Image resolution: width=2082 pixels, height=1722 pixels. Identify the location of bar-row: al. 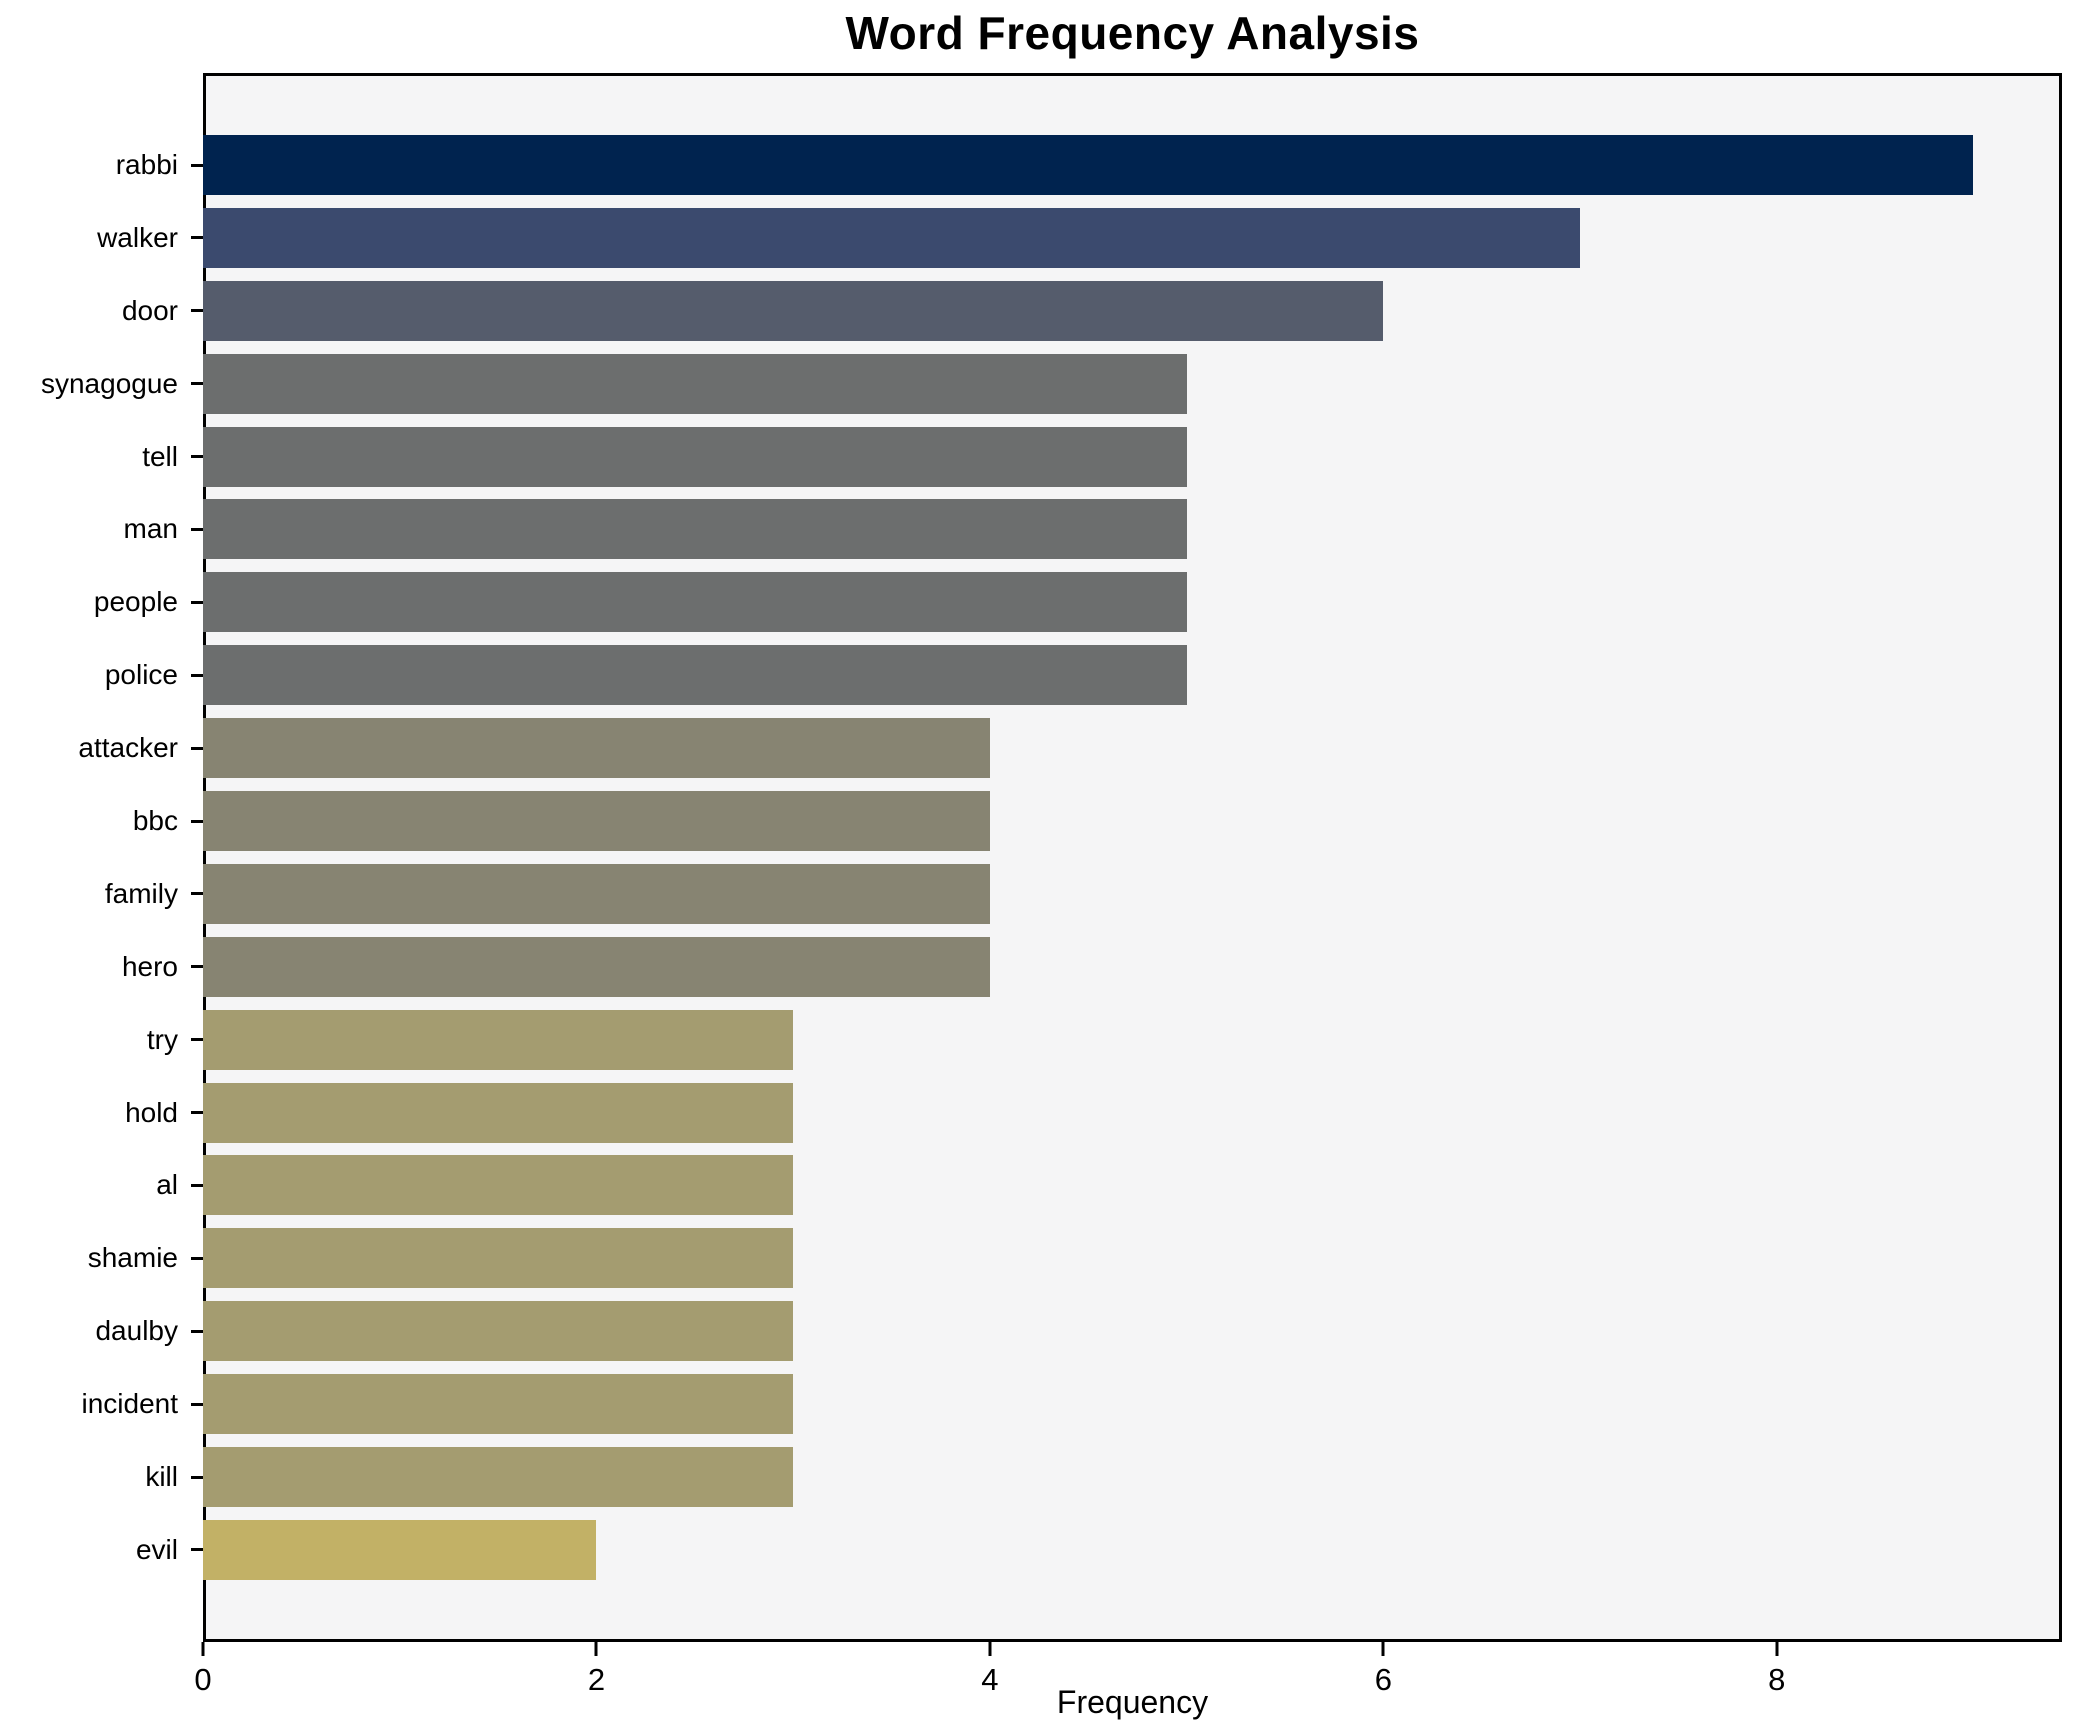
(1031, 1185).